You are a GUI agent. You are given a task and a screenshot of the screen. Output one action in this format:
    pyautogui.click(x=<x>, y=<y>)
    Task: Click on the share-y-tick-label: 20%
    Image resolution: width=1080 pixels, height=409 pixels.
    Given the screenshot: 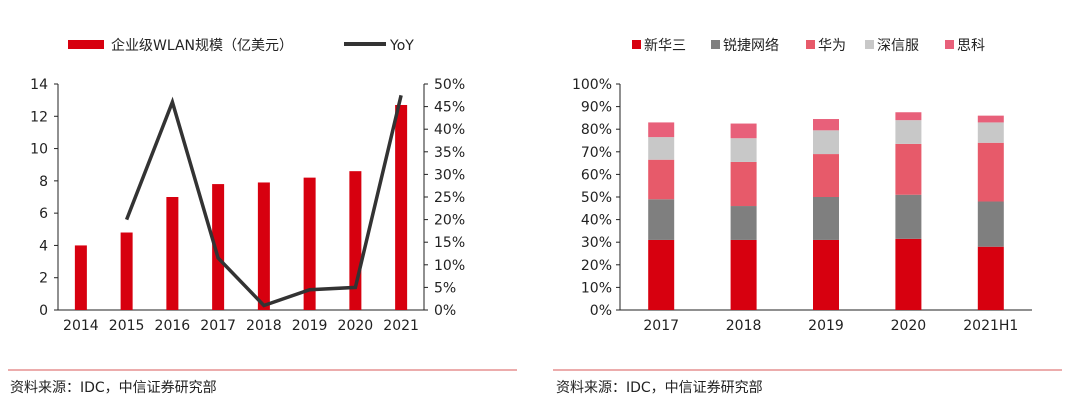 What is the action you would take?
    pyautogui.click(x=596, y=266)
    